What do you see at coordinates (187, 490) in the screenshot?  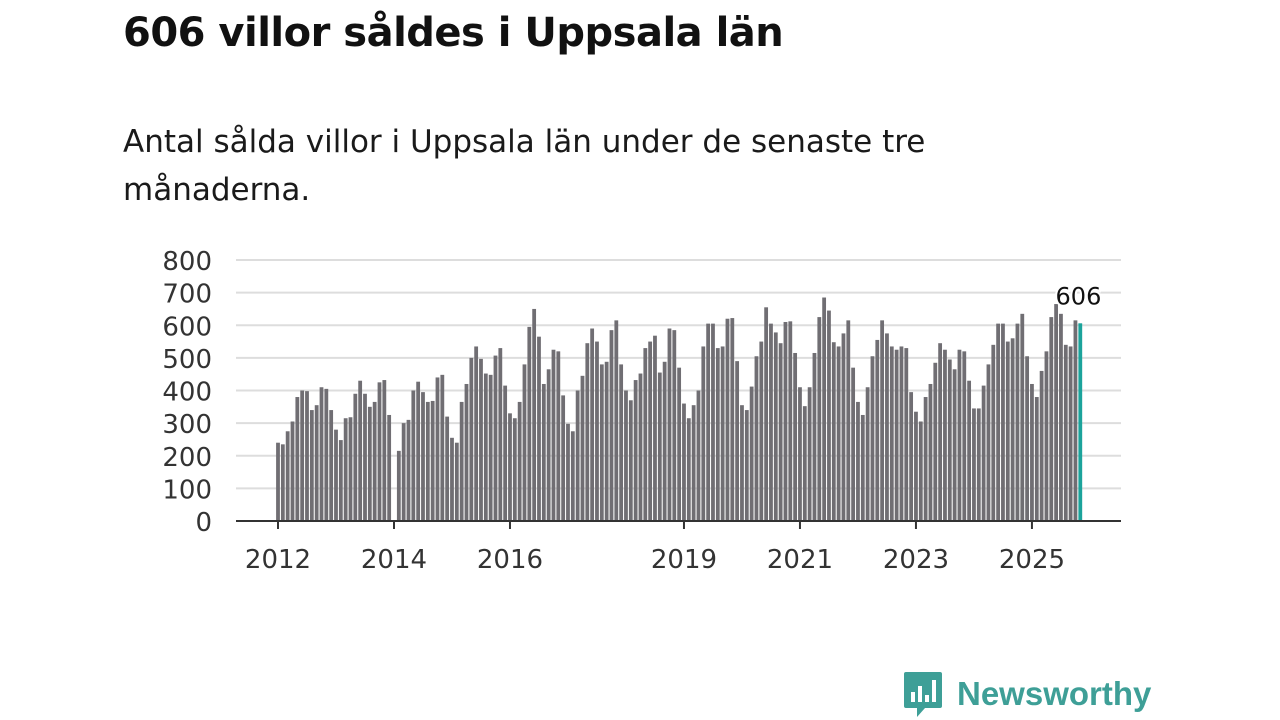 I see `y-tick-label: 100` at bounding box center [187, 490].